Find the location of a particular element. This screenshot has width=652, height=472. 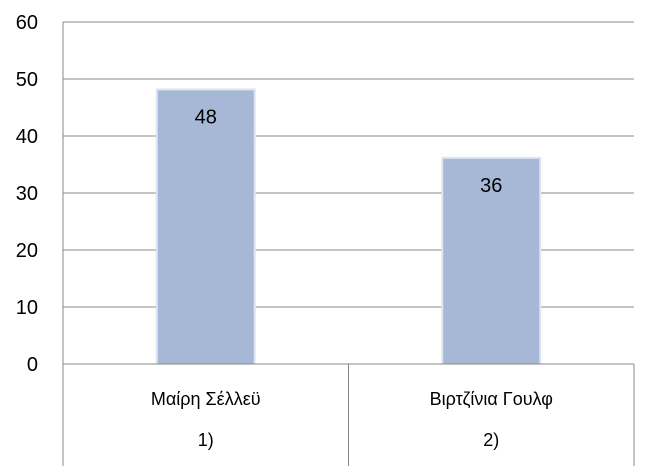

x-axis-categories: Μαίρη Σέλλεϋ 1) Βιρτζίνια Γουλφ 2) is located at coordinates (352, 419).